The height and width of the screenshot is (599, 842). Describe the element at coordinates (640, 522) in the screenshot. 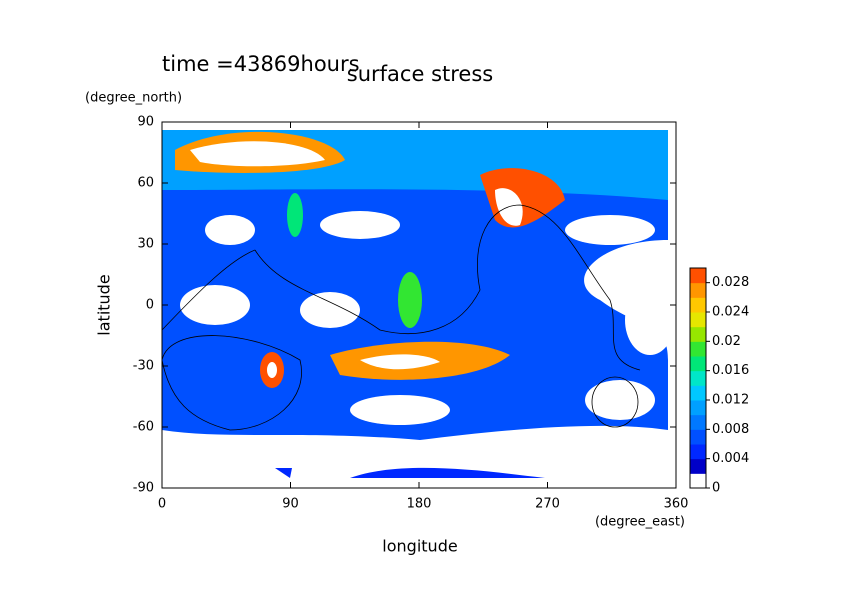

I see `x-unit: (degree_east)` at that location.